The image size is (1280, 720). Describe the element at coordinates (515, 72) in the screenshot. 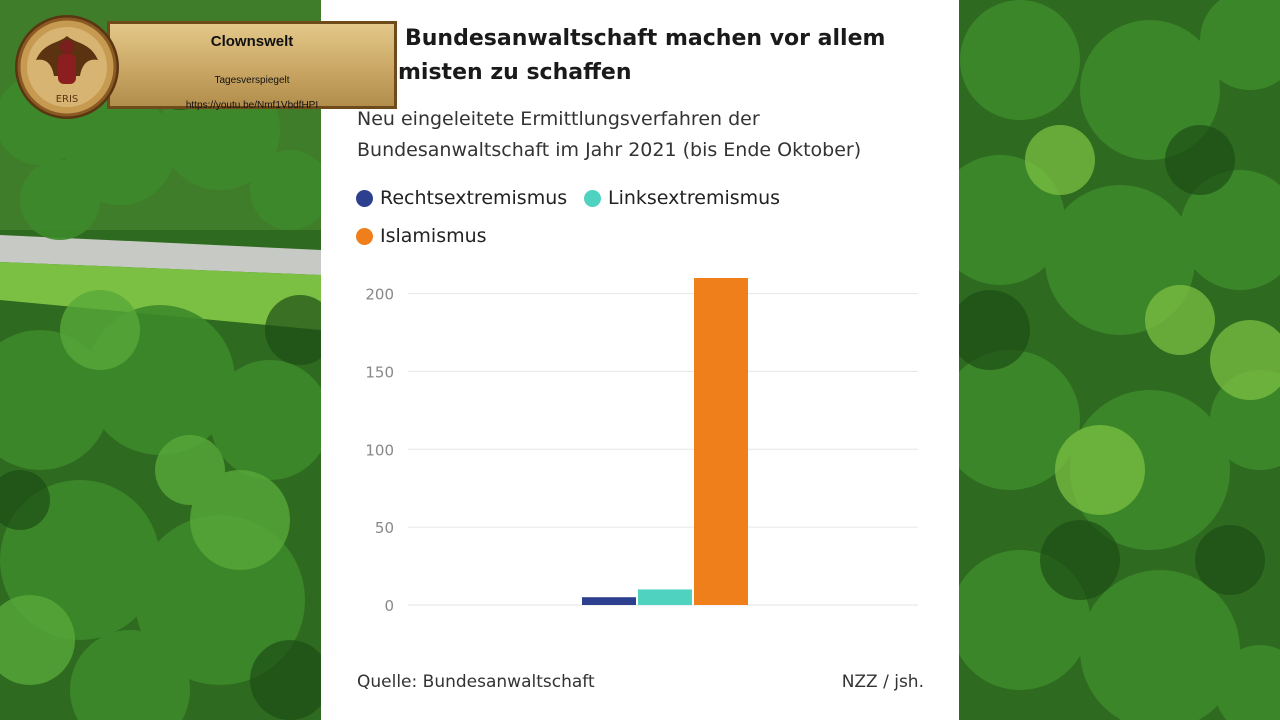

I see `headline-line-2: misten zu schaffen` at that location.